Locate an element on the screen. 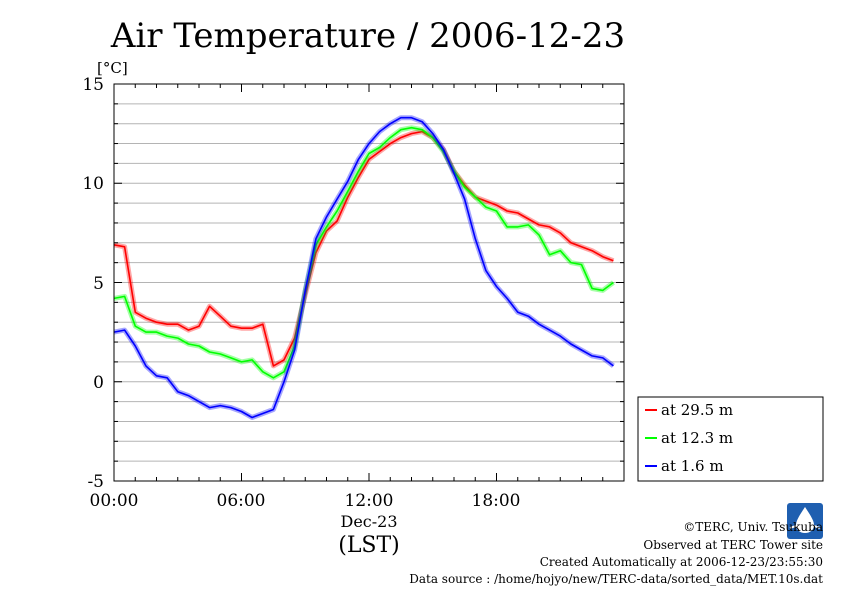  legend-item: at 1.6 m is located at coordinates (684, 466).